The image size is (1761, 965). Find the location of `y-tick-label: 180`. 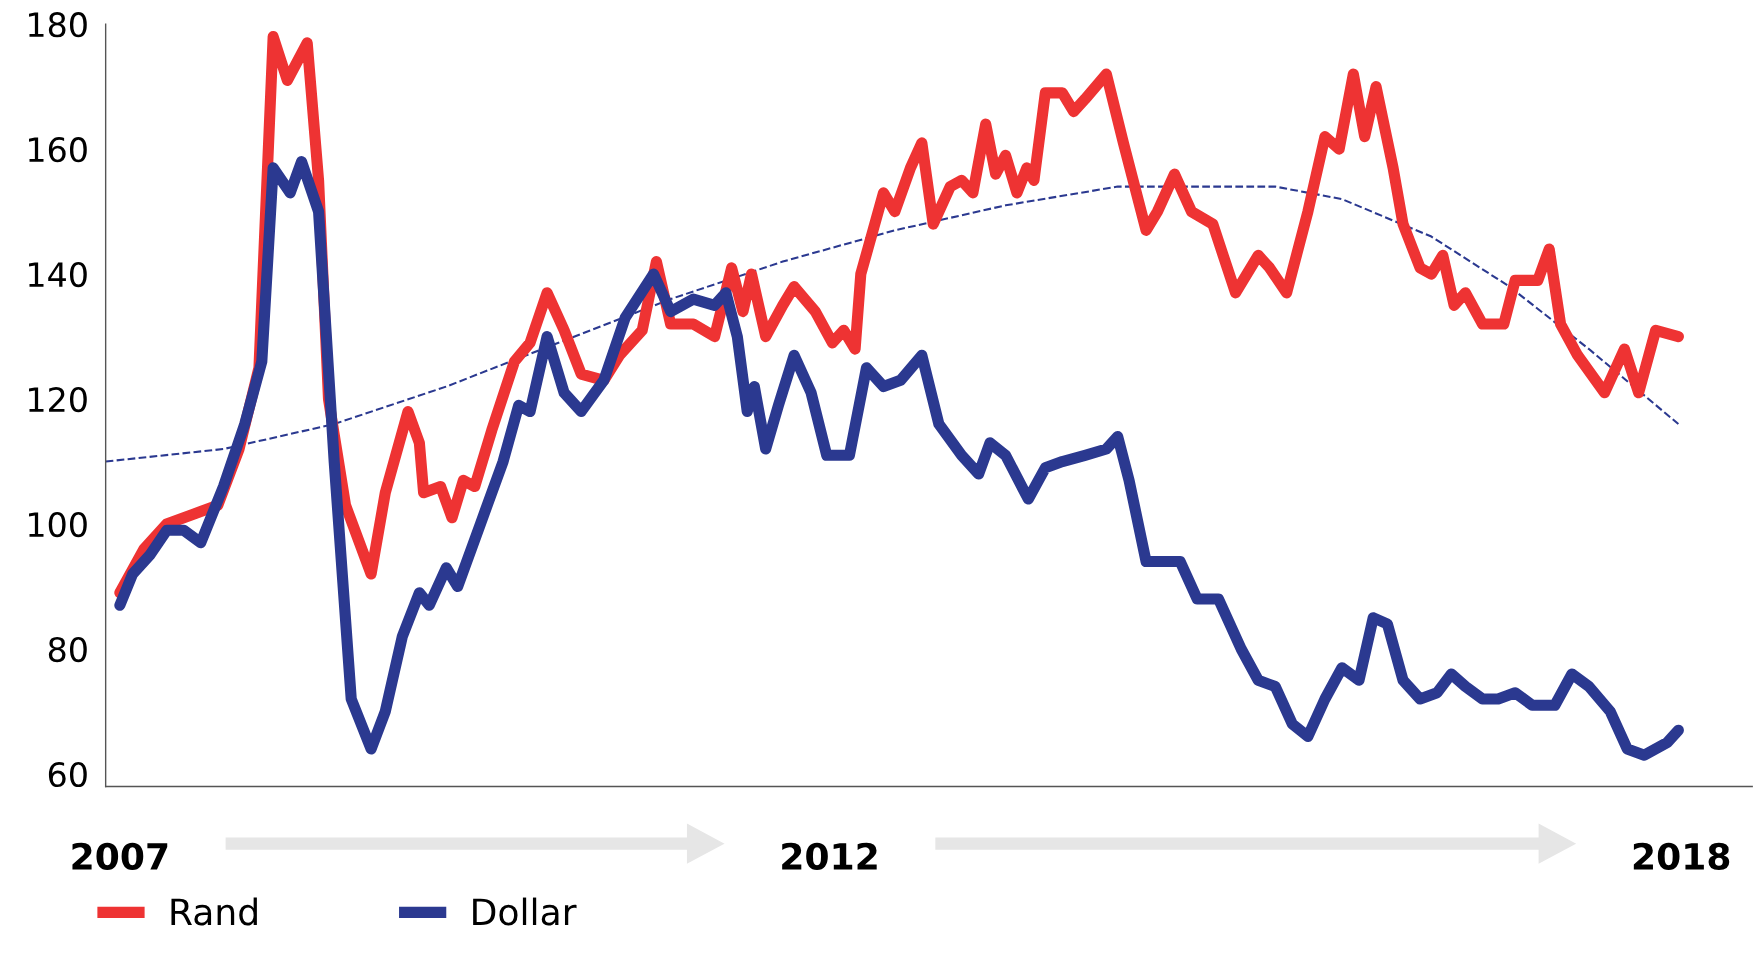

y-tick-label: 180 is located at coordinates (58, 25).